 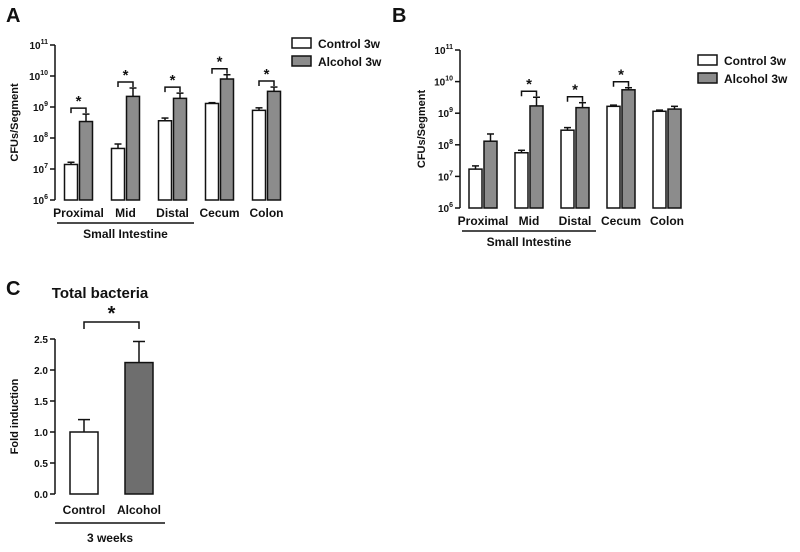 I want to click on x-category-label: Control, so click(x=84, y=510).